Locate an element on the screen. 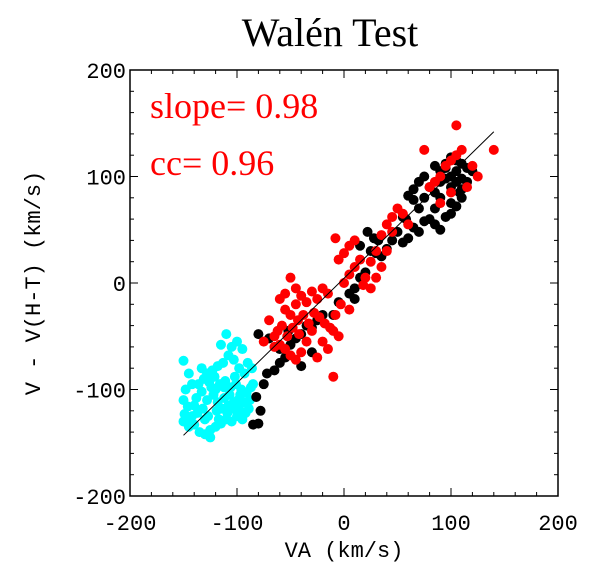  y-tick-label: -200 is located at coordinates (99, 498).